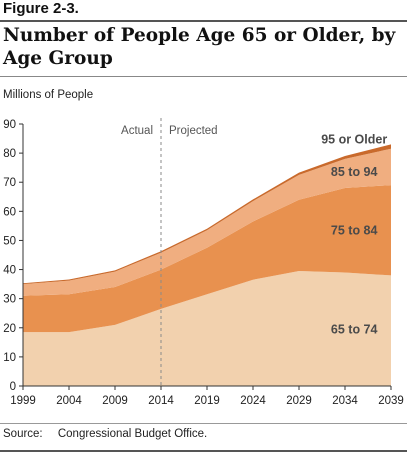  I want to click on x-tick-label-5: 2024, so click(253, 401).